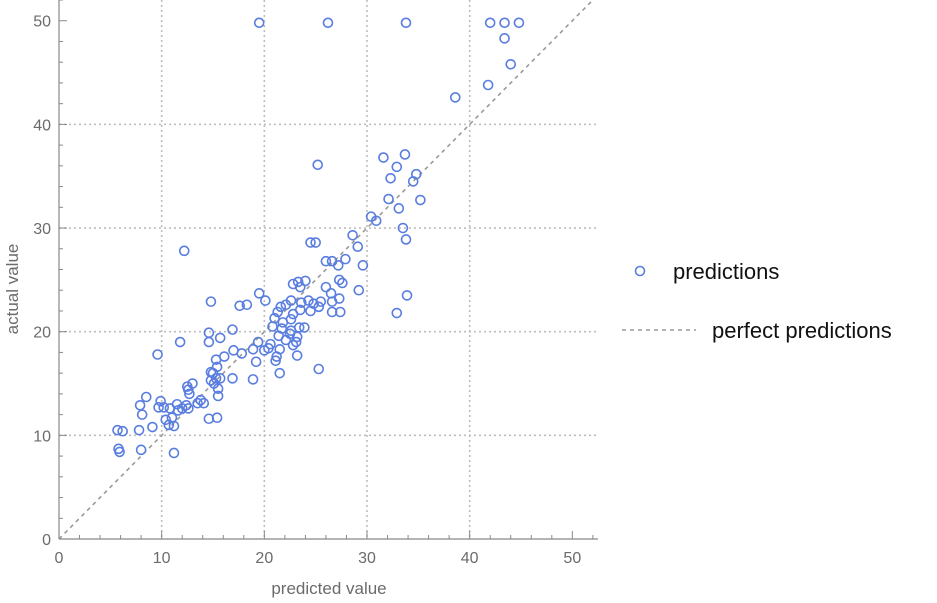  I want to click on legend: predictions perfect predictions, so click(757, 301).